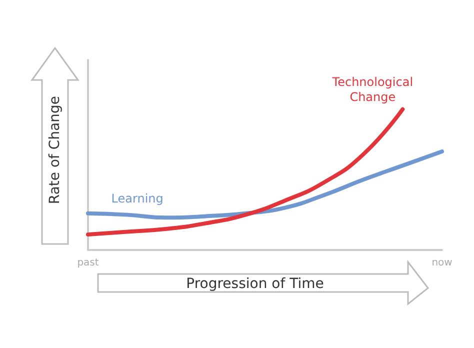 The height and width of the screenshot is (348, 474). Describe the element at coordinates (372, 89) in the screenshot. I see `series-label: Technological Change` at that location.